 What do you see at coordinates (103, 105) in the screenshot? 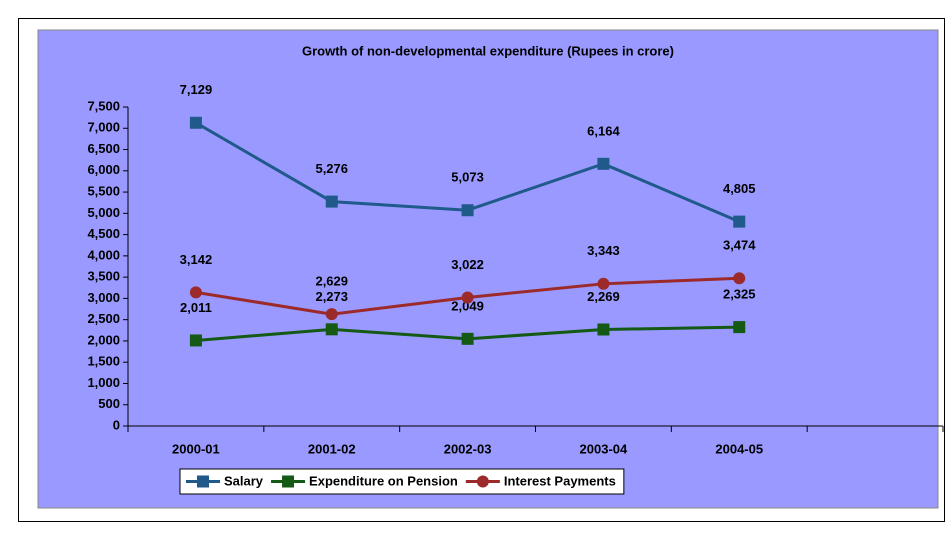
I see `y-tick-label: 7,500` at bounding box center [103, 105].